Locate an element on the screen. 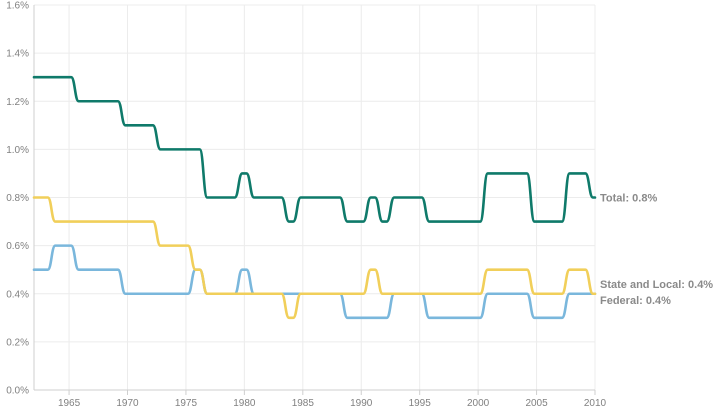 The image size is (723, 408). y-tick-label: 0.2% is located at coordinates (17, 342).